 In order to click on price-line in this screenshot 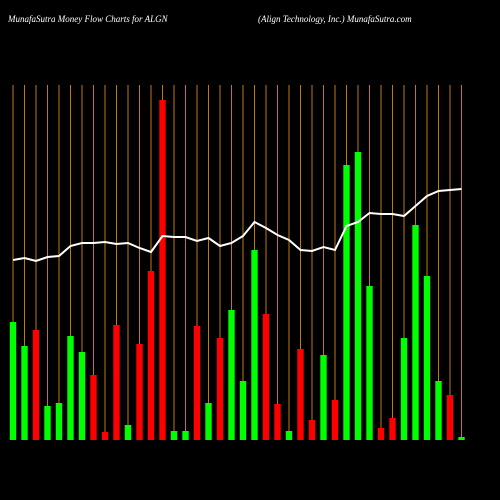, I will do `click(237, 225)`.